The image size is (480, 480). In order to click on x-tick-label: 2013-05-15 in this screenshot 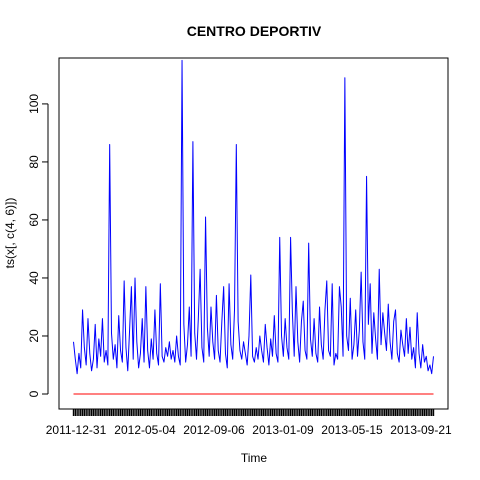, I will do `click(352, 430)`.